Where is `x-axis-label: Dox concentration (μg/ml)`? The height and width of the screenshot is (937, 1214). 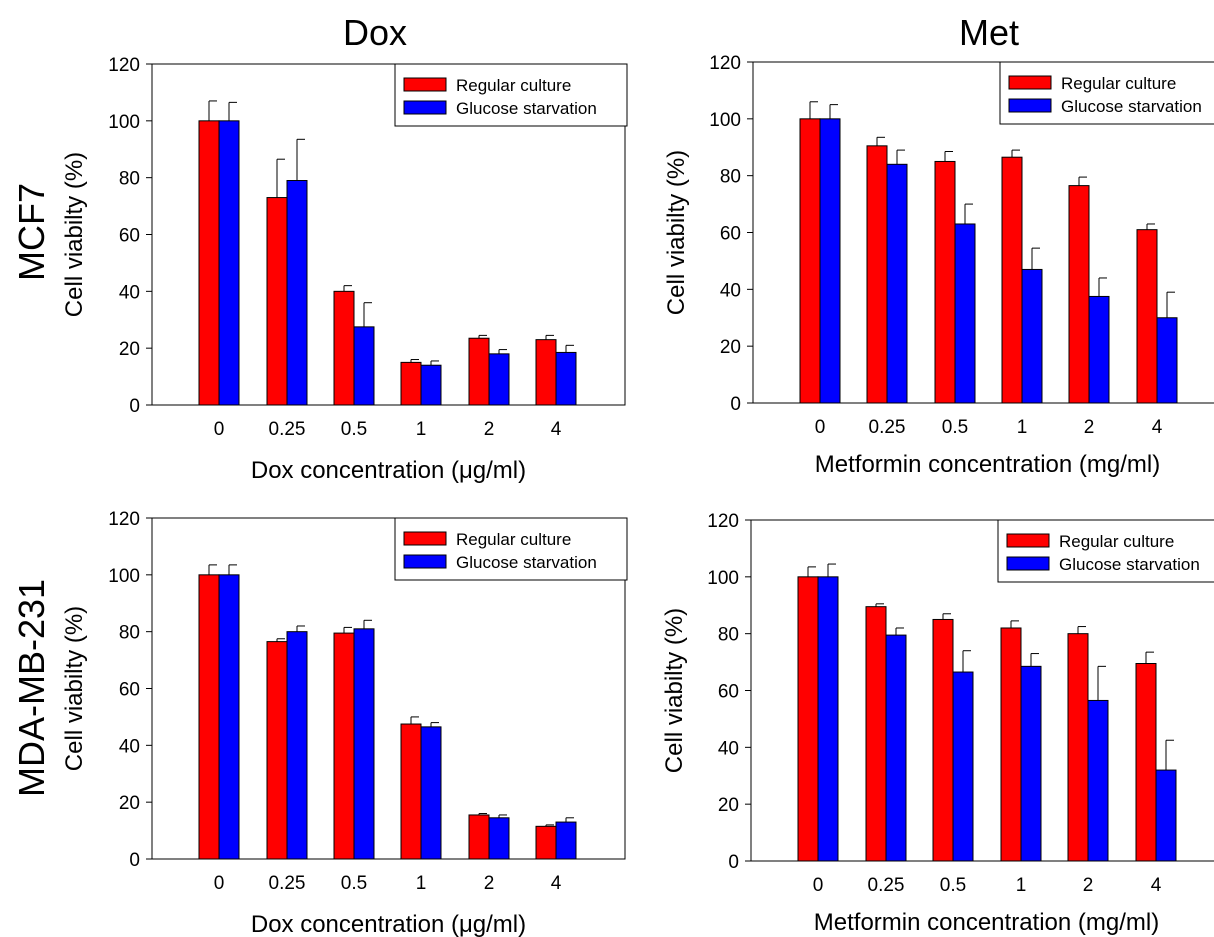 x-axis-label: Dox concentration (μg/ml) is located at coordinates (388, 470).